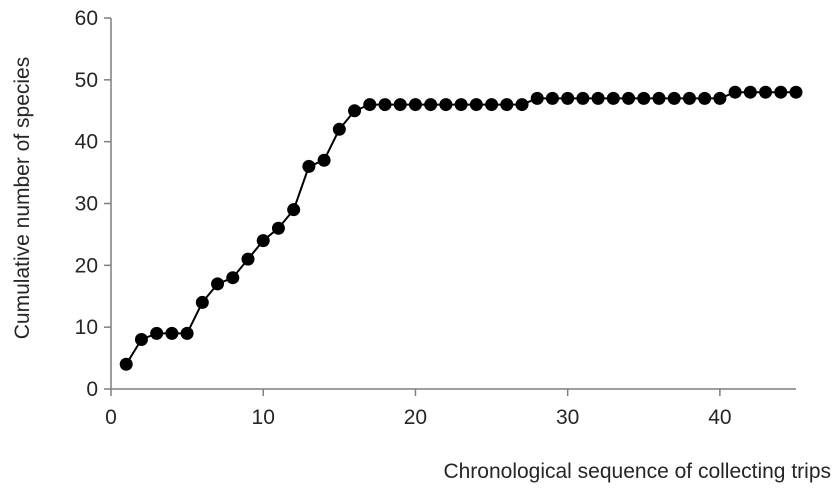 The height and width of the screenshot is (489, 836). I want to click on x-tick-label: 30, so click(567, 417).